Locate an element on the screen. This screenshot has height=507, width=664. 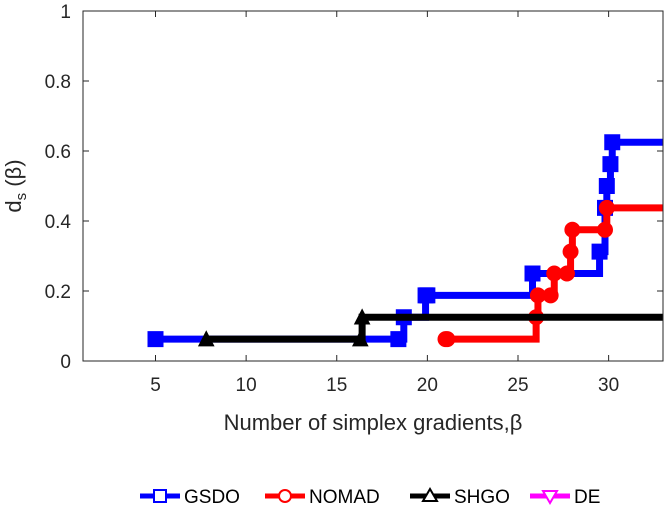
legend-label-shgo: SHGO is located at coordinates (482, 497).